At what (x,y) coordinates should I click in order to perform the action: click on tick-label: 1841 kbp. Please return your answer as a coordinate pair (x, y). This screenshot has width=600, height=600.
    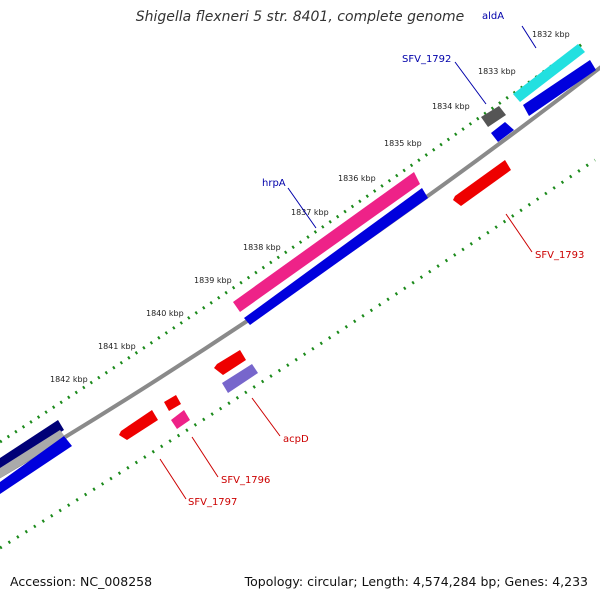
    Looking at the image, I should click on (117, 346).